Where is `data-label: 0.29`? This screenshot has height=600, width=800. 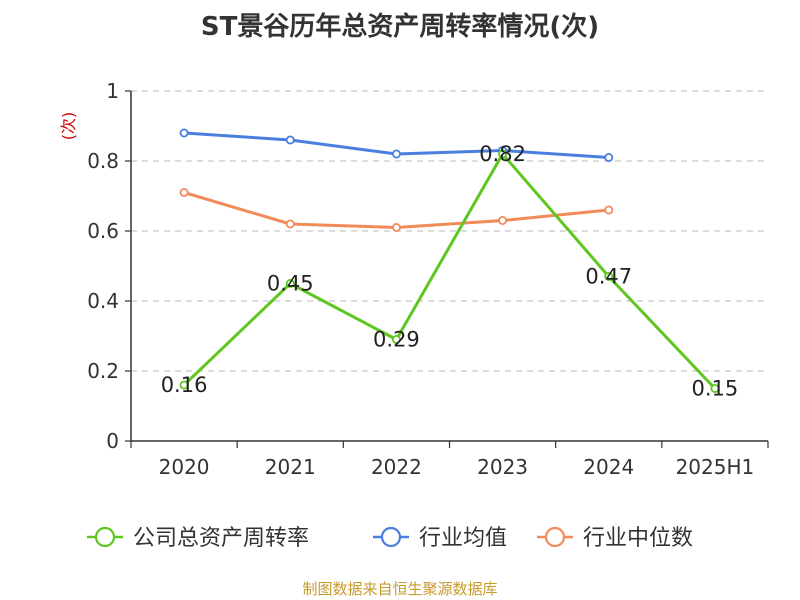 data-label: 0.29 is located at coordinates (396, 340).